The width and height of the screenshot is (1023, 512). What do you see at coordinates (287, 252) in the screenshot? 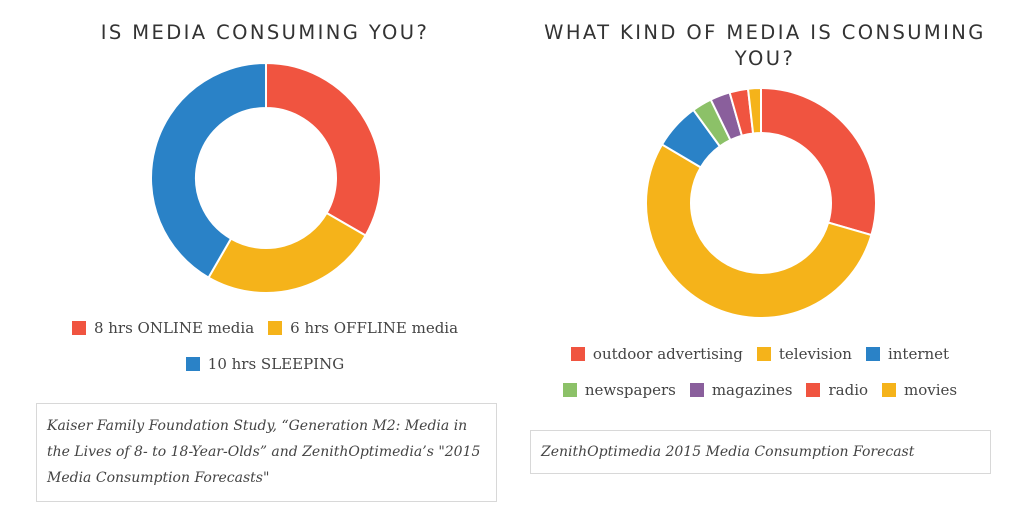
I see `slice-6-hrs-offline-media` at bounding box center [287, 252].